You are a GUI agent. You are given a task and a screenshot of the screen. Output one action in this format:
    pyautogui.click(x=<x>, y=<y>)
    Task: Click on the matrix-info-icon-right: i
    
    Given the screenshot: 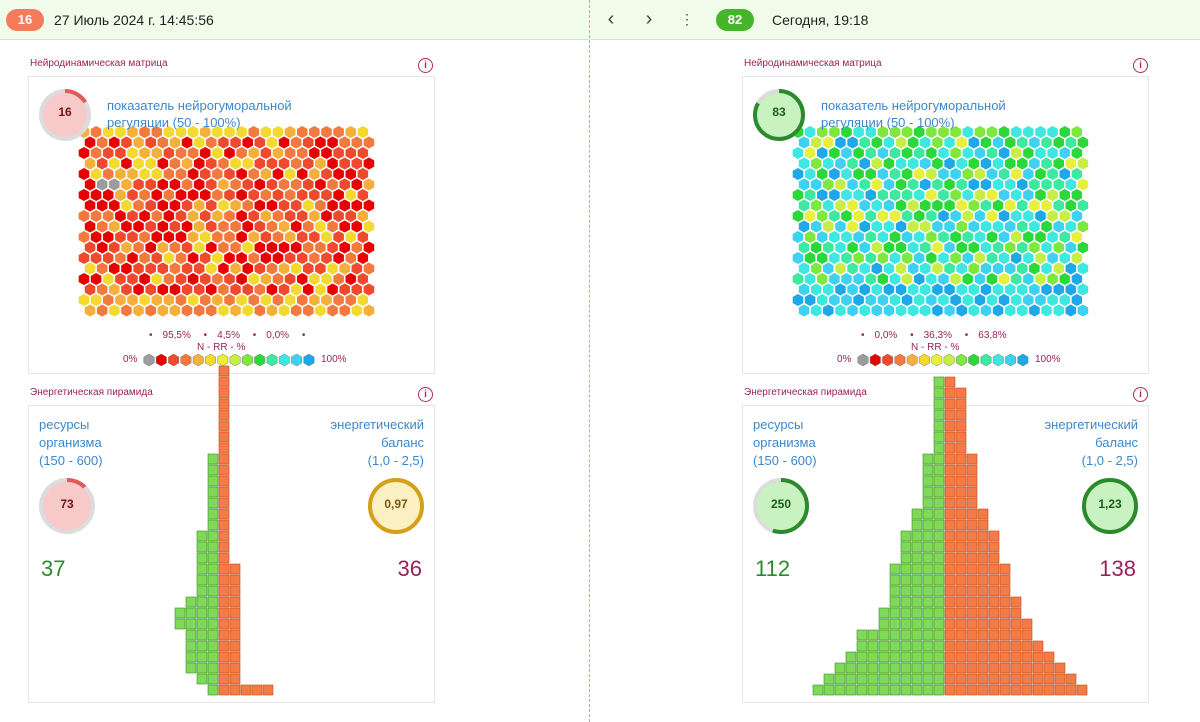 What is the action you would take?
    pyautogui.click(x=1140, y=65)
    